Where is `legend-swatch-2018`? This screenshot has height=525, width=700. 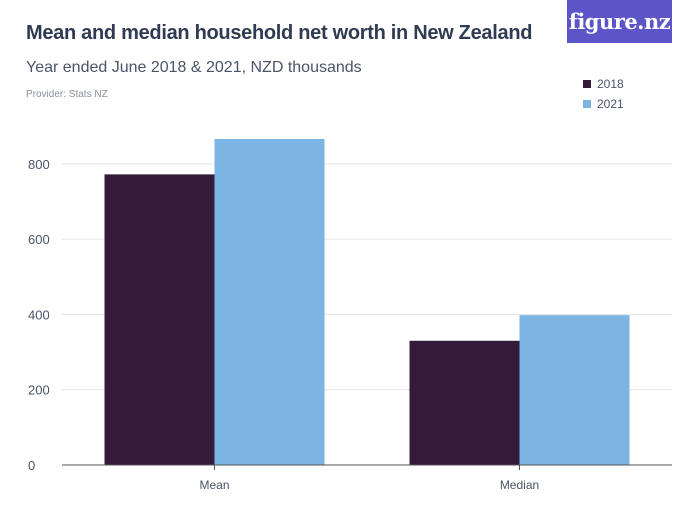
legend-swatch-2018 is located at coordinates (587, 84).